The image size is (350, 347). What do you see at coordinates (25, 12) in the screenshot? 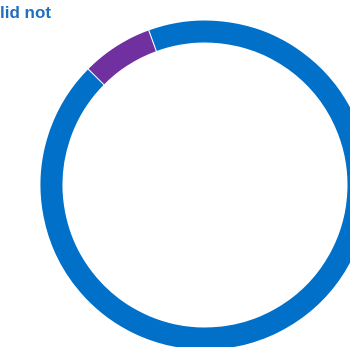
I see `chart-title: lid not` at bounding box center [25, 12].